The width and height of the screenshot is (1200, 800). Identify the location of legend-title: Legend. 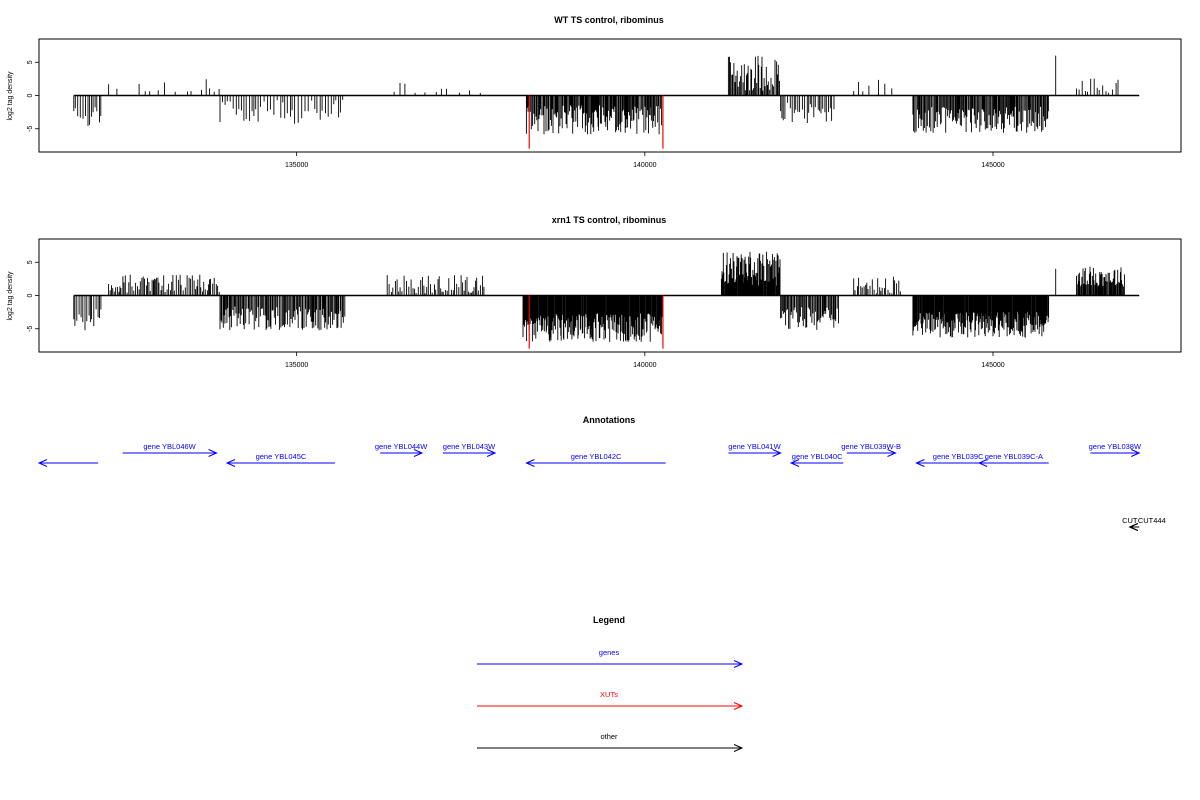
(609, 620).